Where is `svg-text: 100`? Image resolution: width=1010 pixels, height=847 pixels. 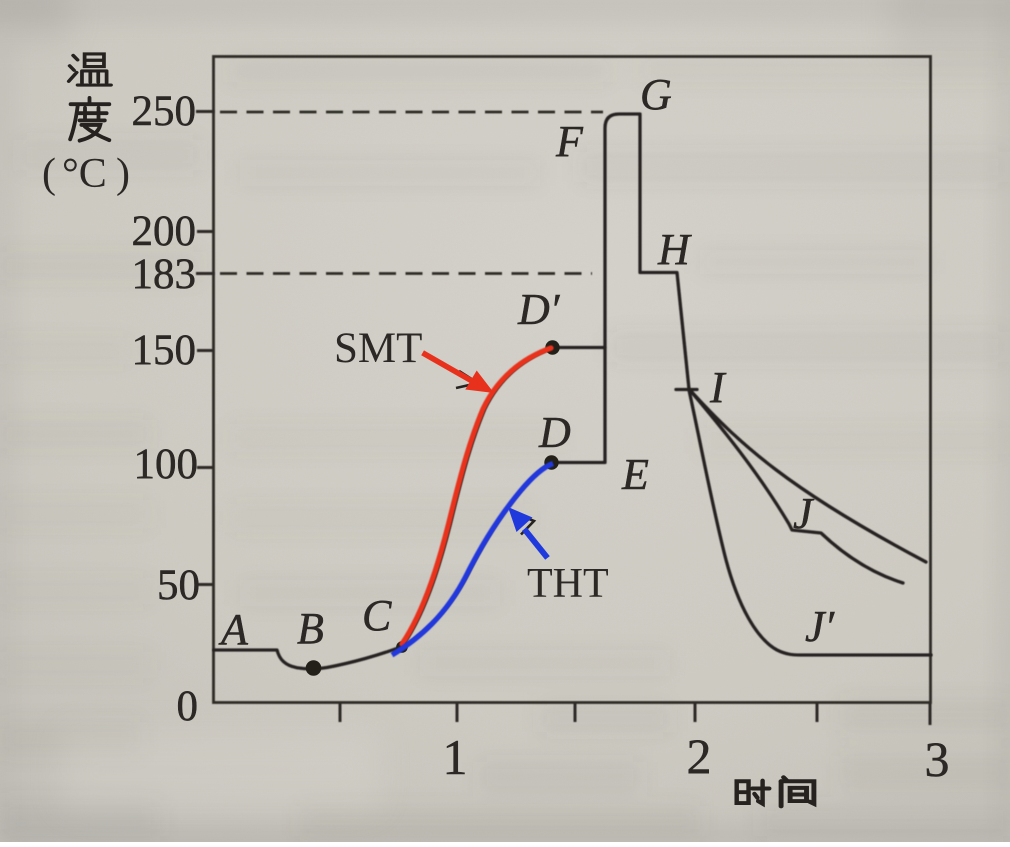
svg-text: 100 is located at coordinates (166, 464).